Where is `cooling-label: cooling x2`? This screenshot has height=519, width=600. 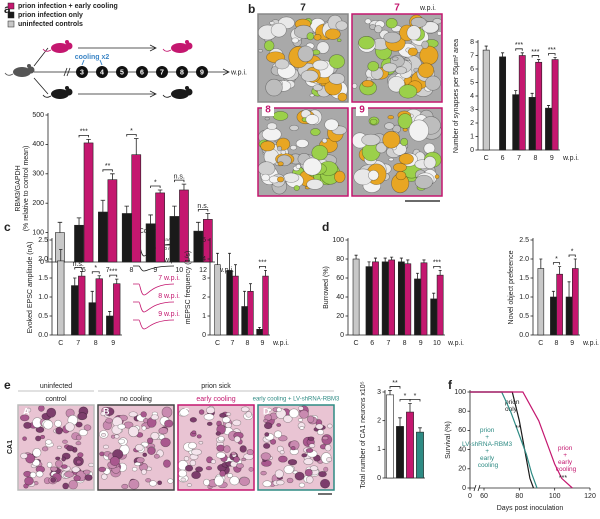 cooling-label: cooling x2 is located at coordinates (92, 57).